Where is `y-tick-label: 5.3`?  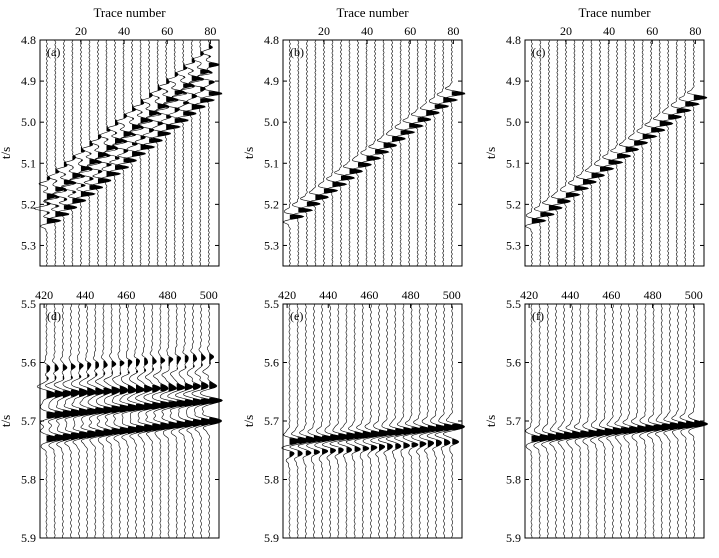 y-tick-label: 5.3 is located at coordinates (513, 245).